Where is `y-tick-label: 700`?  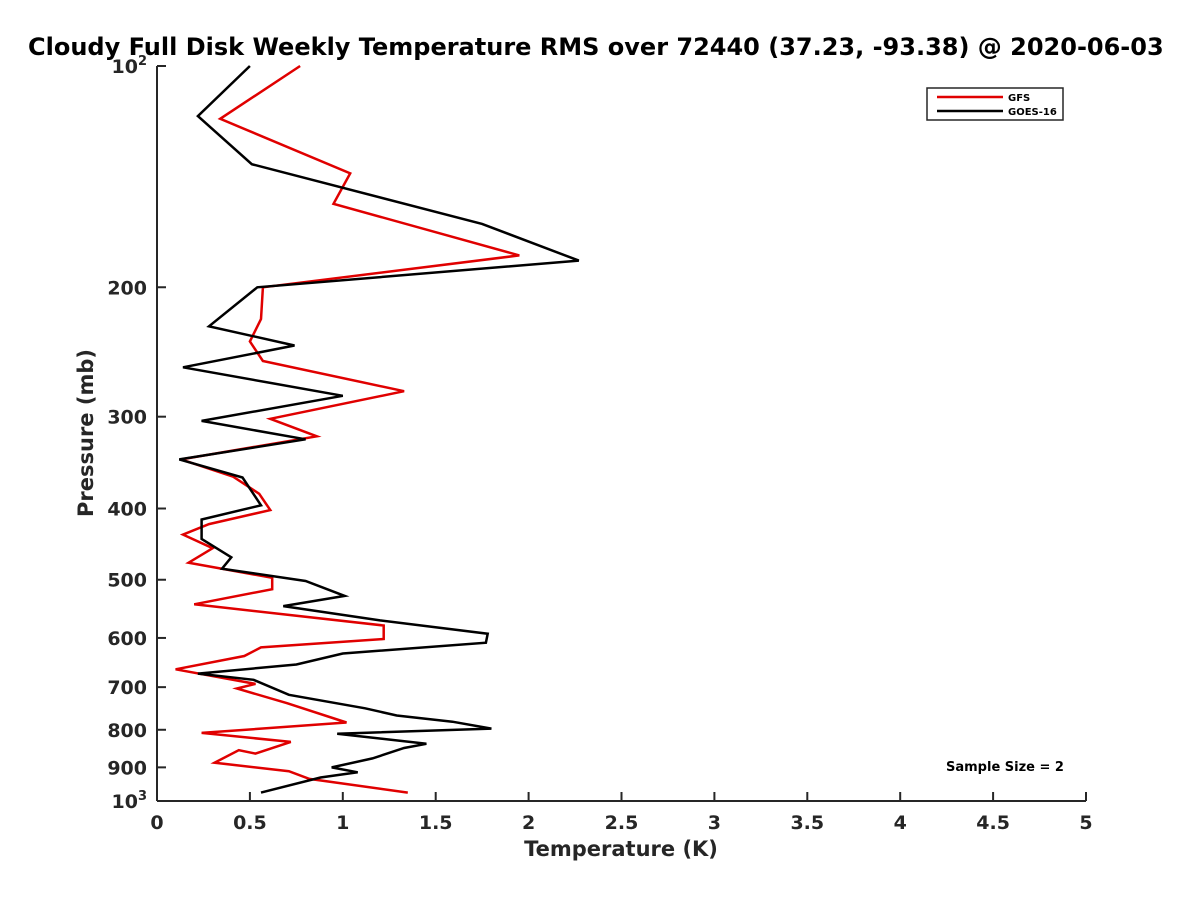
y-tick-label: 700 is located at coordinates (127, 688).